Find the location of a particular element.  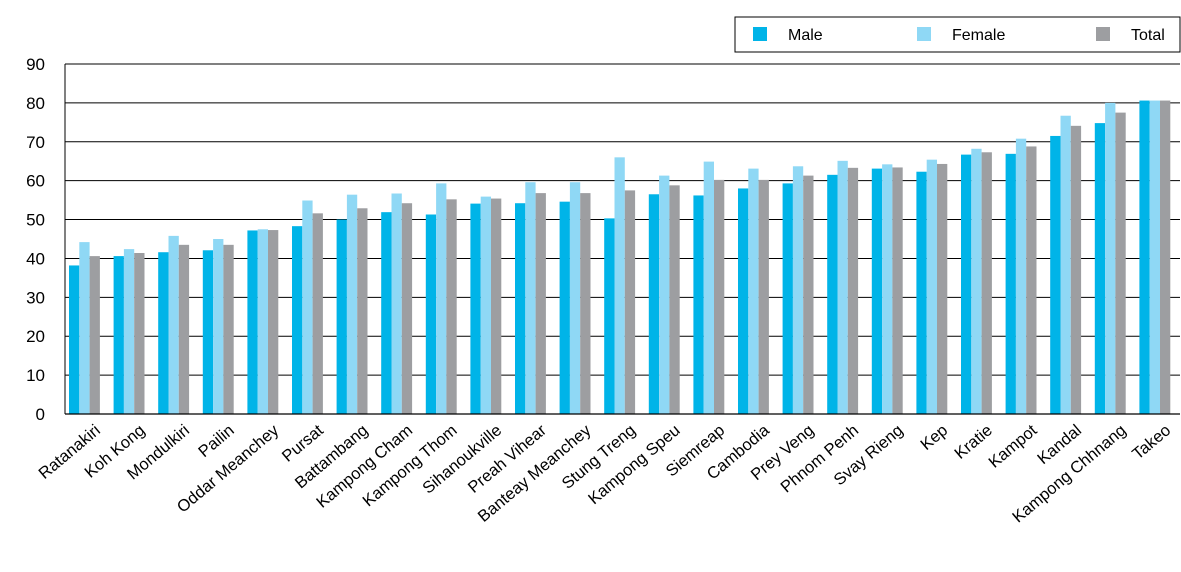

bar-male-oddar-meanchey is located at coordinates (252, 322).